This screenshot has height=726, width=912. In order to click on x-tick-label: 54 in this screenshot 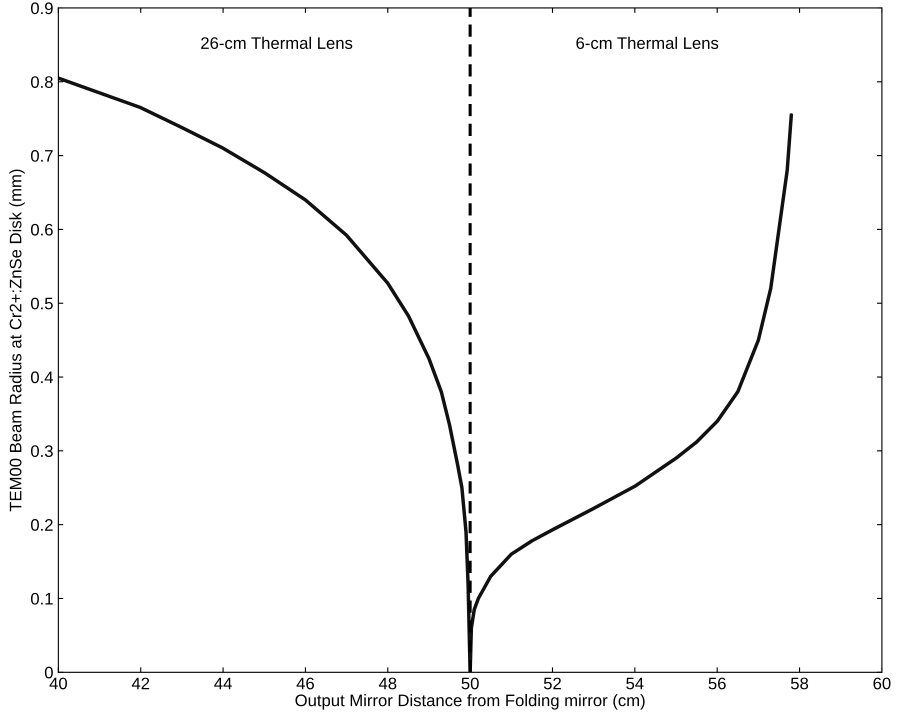, I will do `click(635, 684)`.